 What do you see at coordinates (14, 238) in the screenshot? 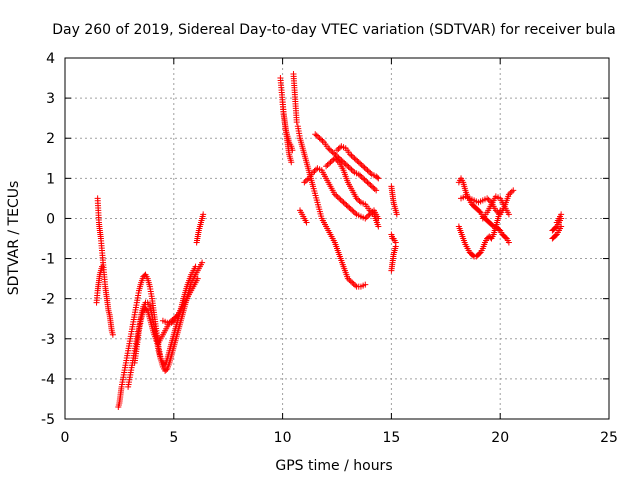
I see `y-axis-label: SDTVAR / TECUs` at bounding box center [14, 238].